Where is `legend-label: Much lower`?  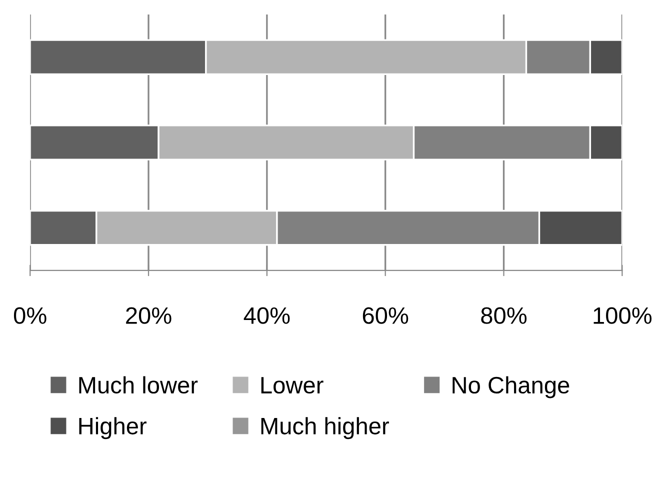
legend-label: Much lower is located at coordinates (138, 385).